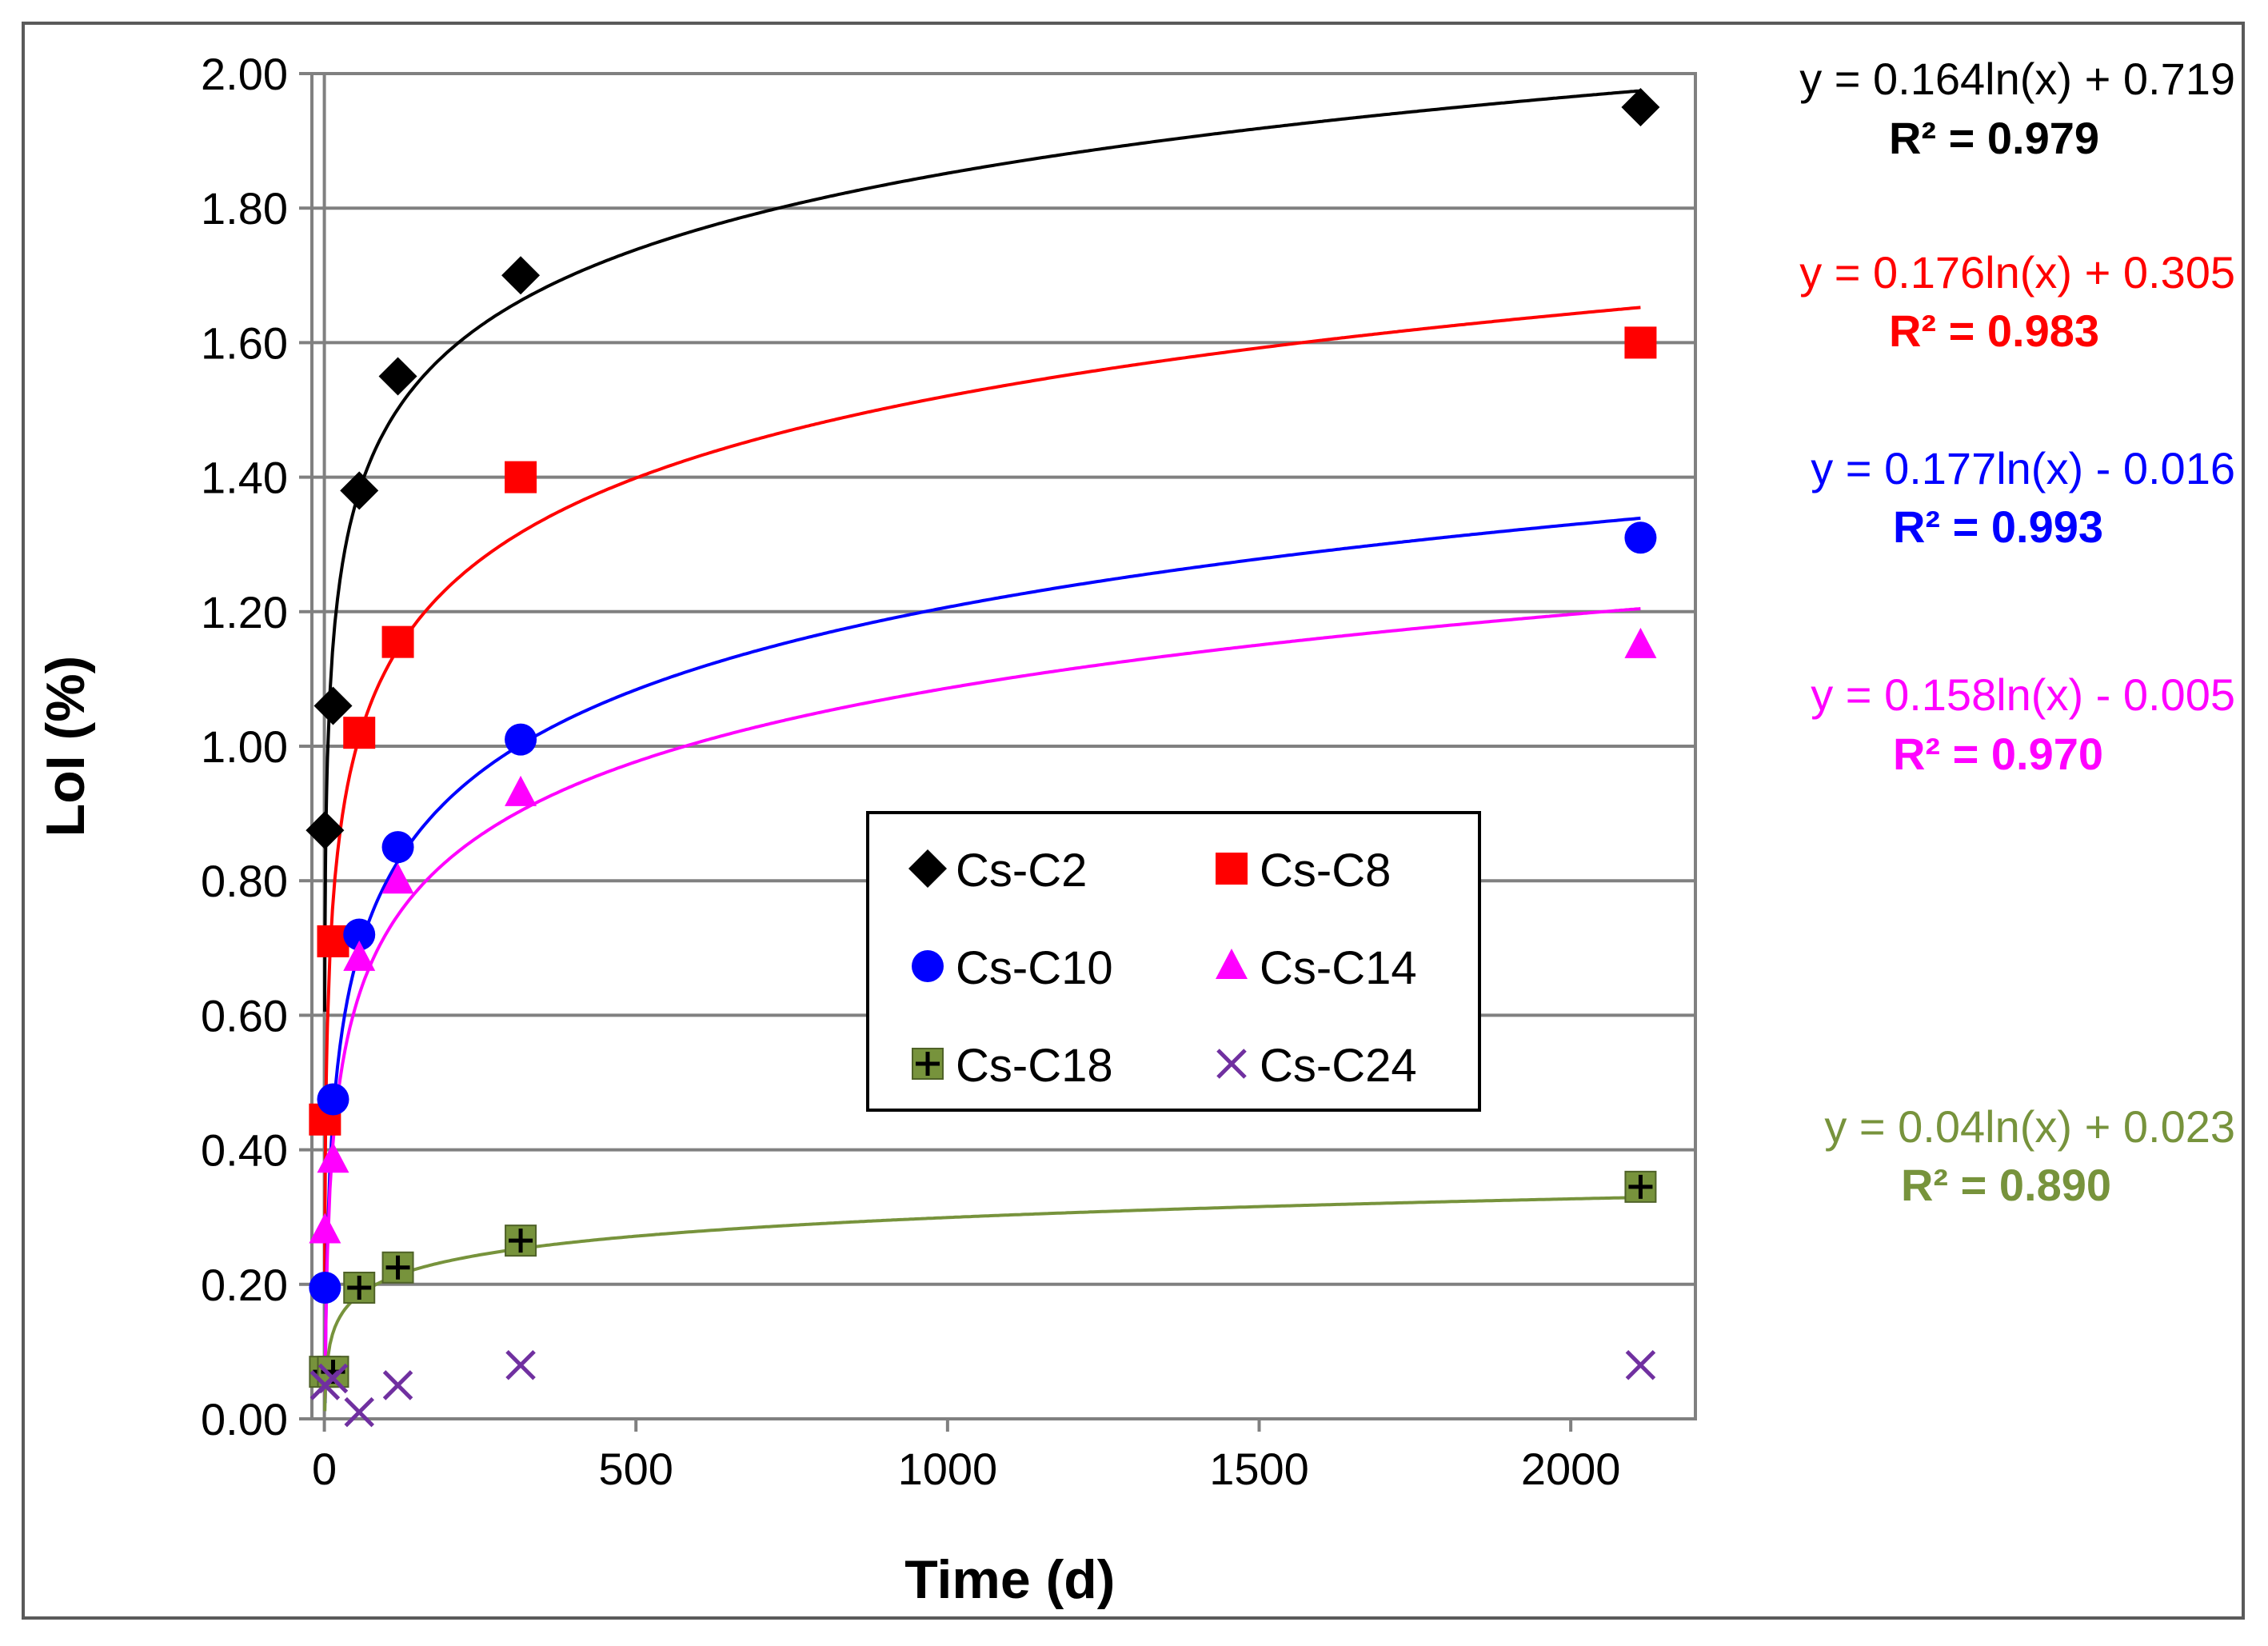 The image size is (2268, 1646). Describe the element at coordinates (1994, 138) in the screenshot. I see `r-squared-cs-c2: R² = 0.979` at that location.